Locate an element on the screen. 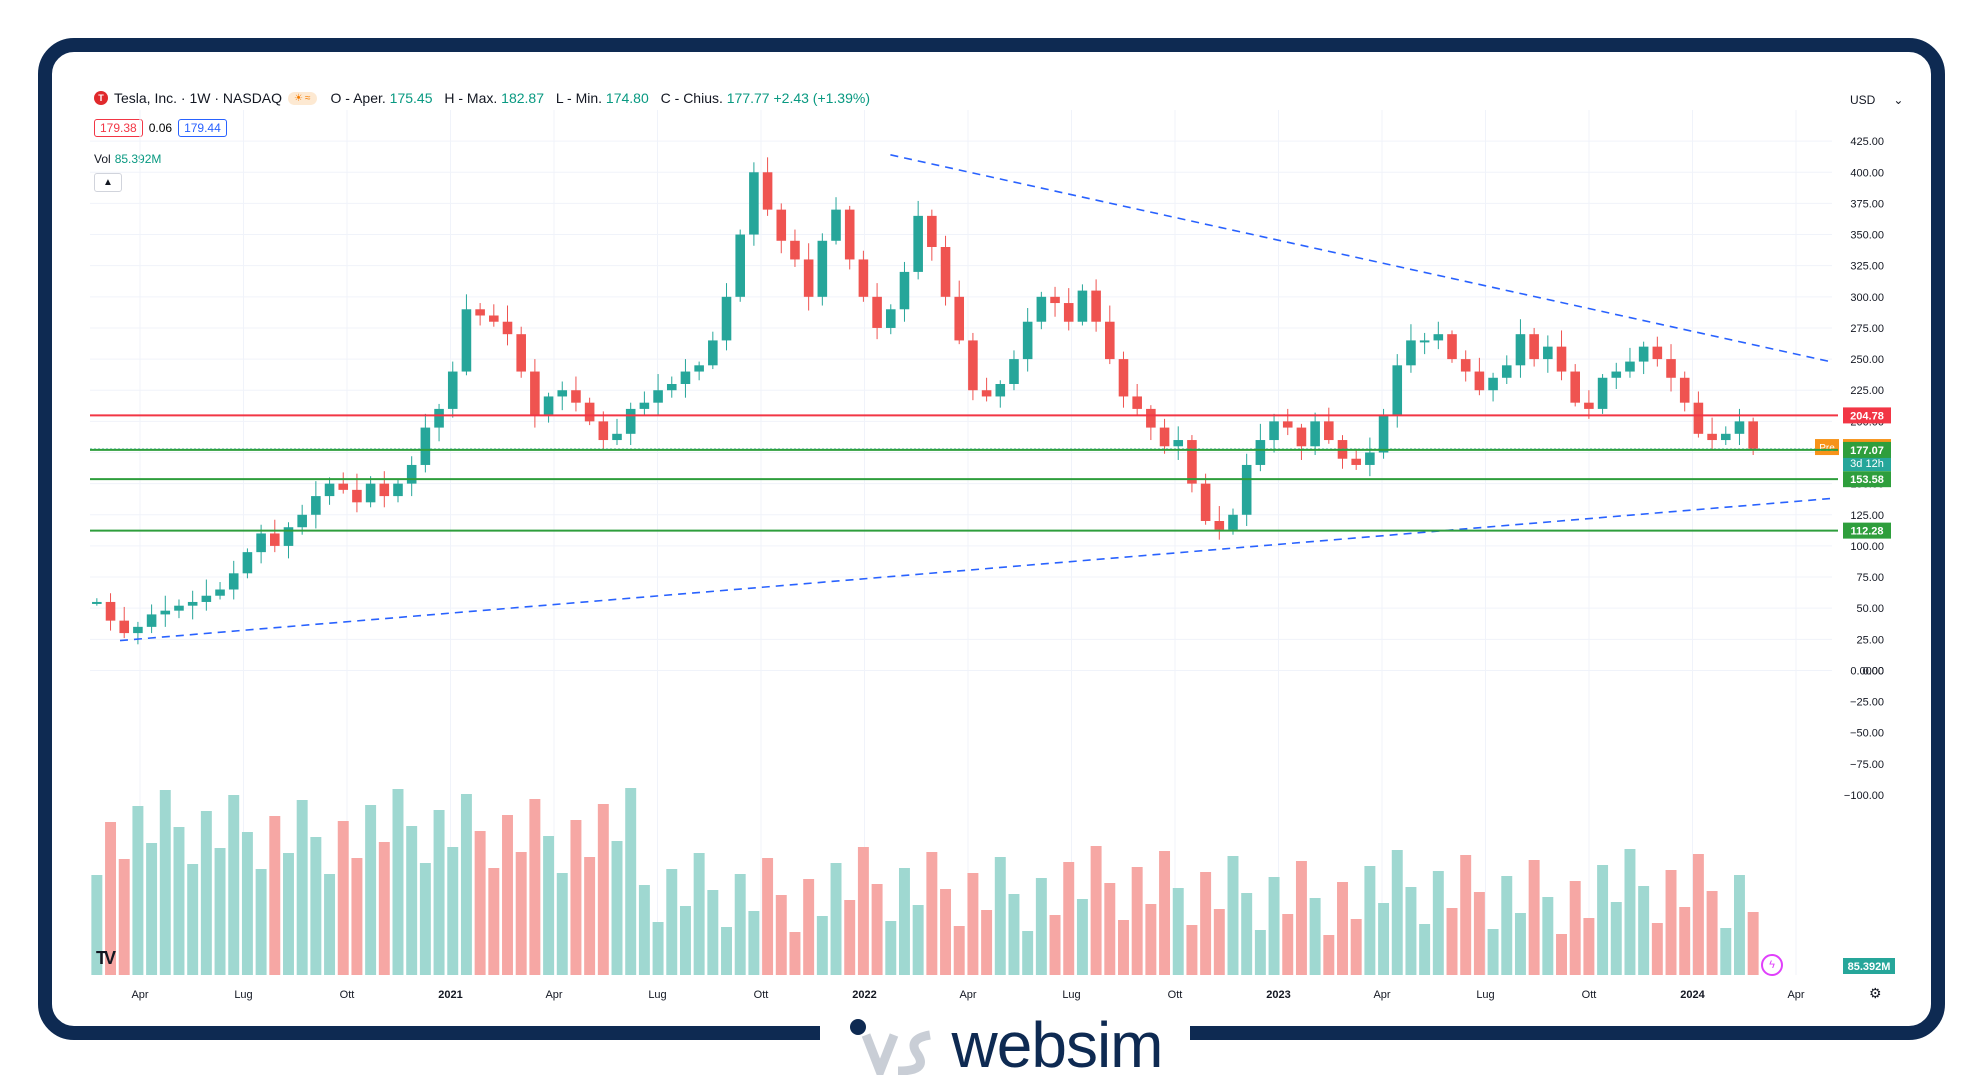 The height and width of the screenshot is (1087, 1983). websim-brand: websim is located at coordinates (1005, 1045).